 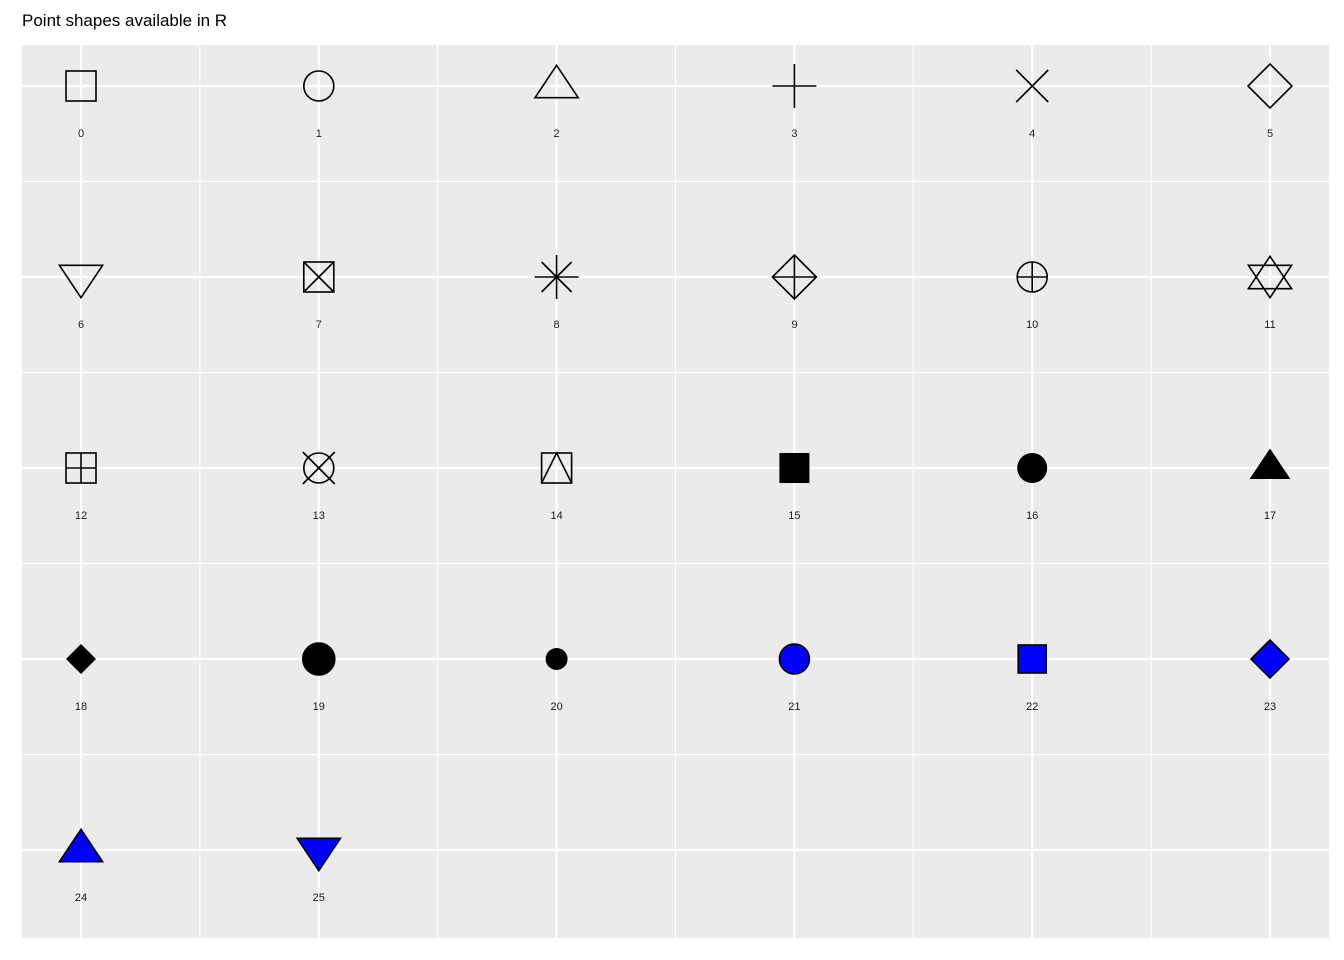 What do you see at coordinates (556, 516) in the screenshot?
I see `shape-label: 14` at bounding box center [556, 516].